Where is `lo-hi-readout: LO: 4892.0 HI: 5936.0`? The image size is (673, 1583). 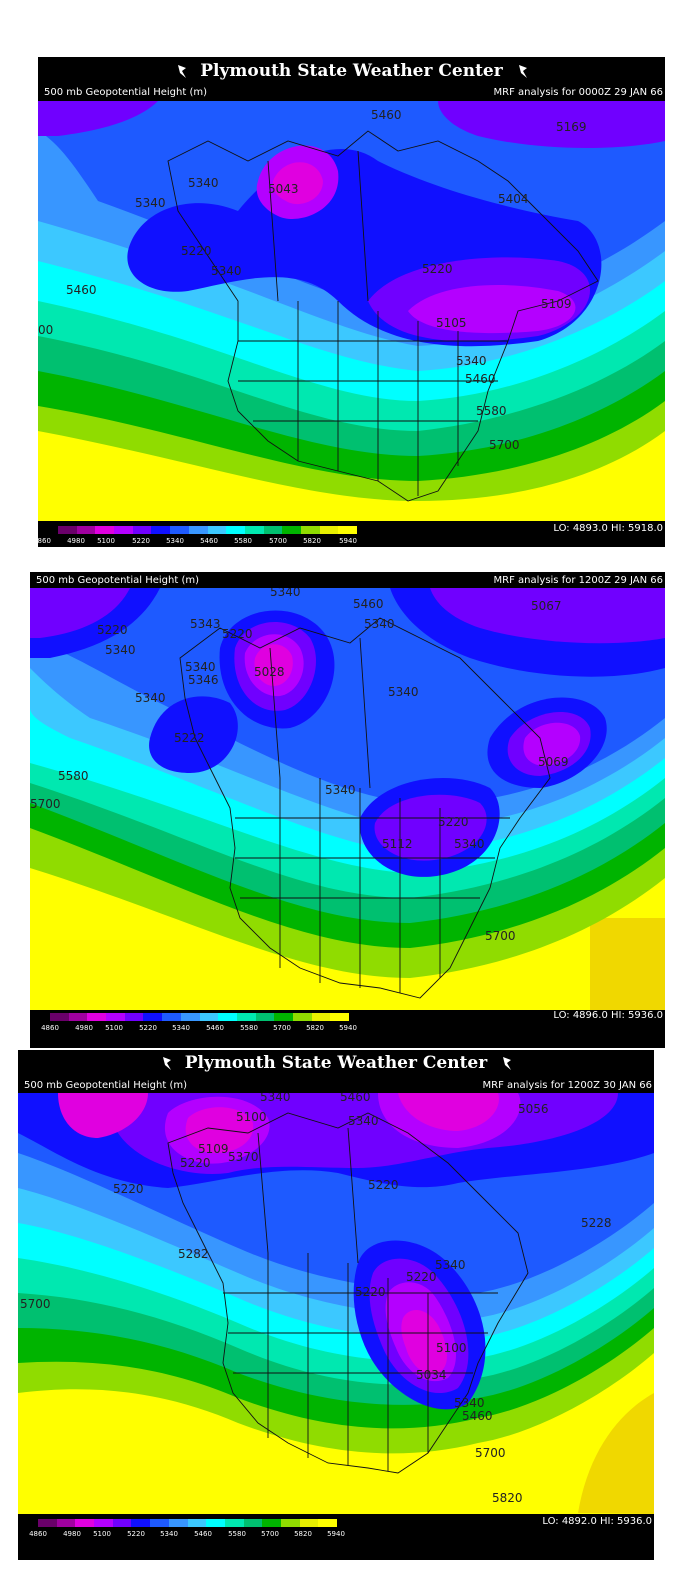
lo-hi-readout: LO: 4892.0 HI: 5936.0 is located at coordinates (597, 1521).